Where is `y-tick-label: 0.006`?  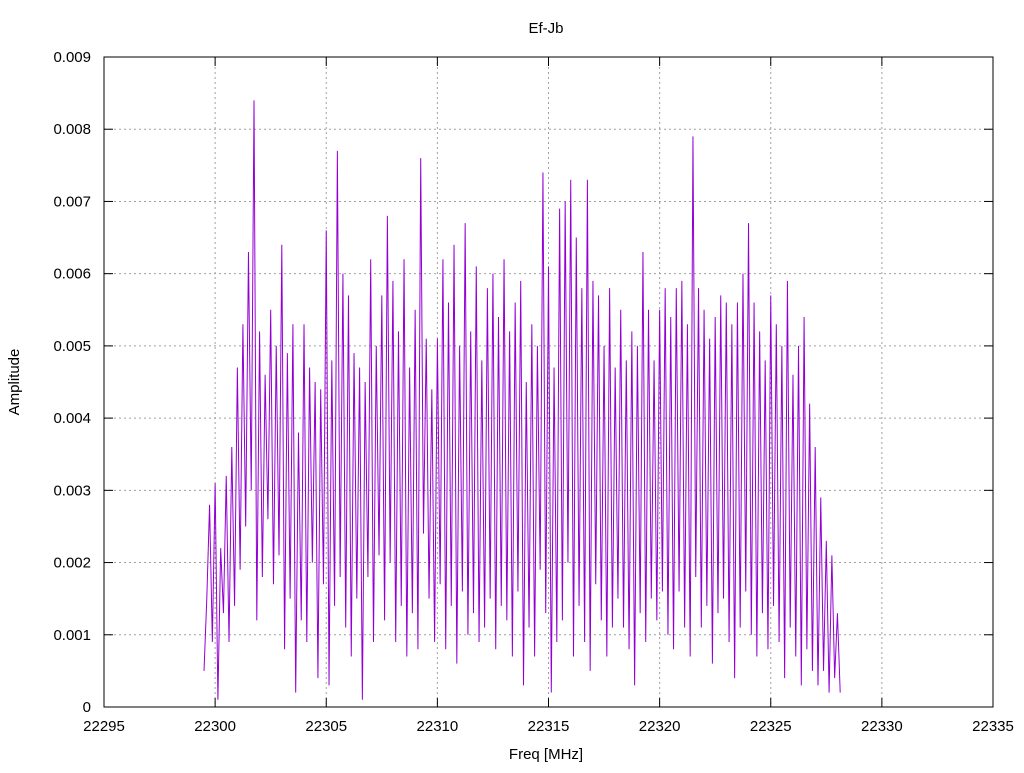
y-tick-label: 0.006 is located at coordinates (72, 274).